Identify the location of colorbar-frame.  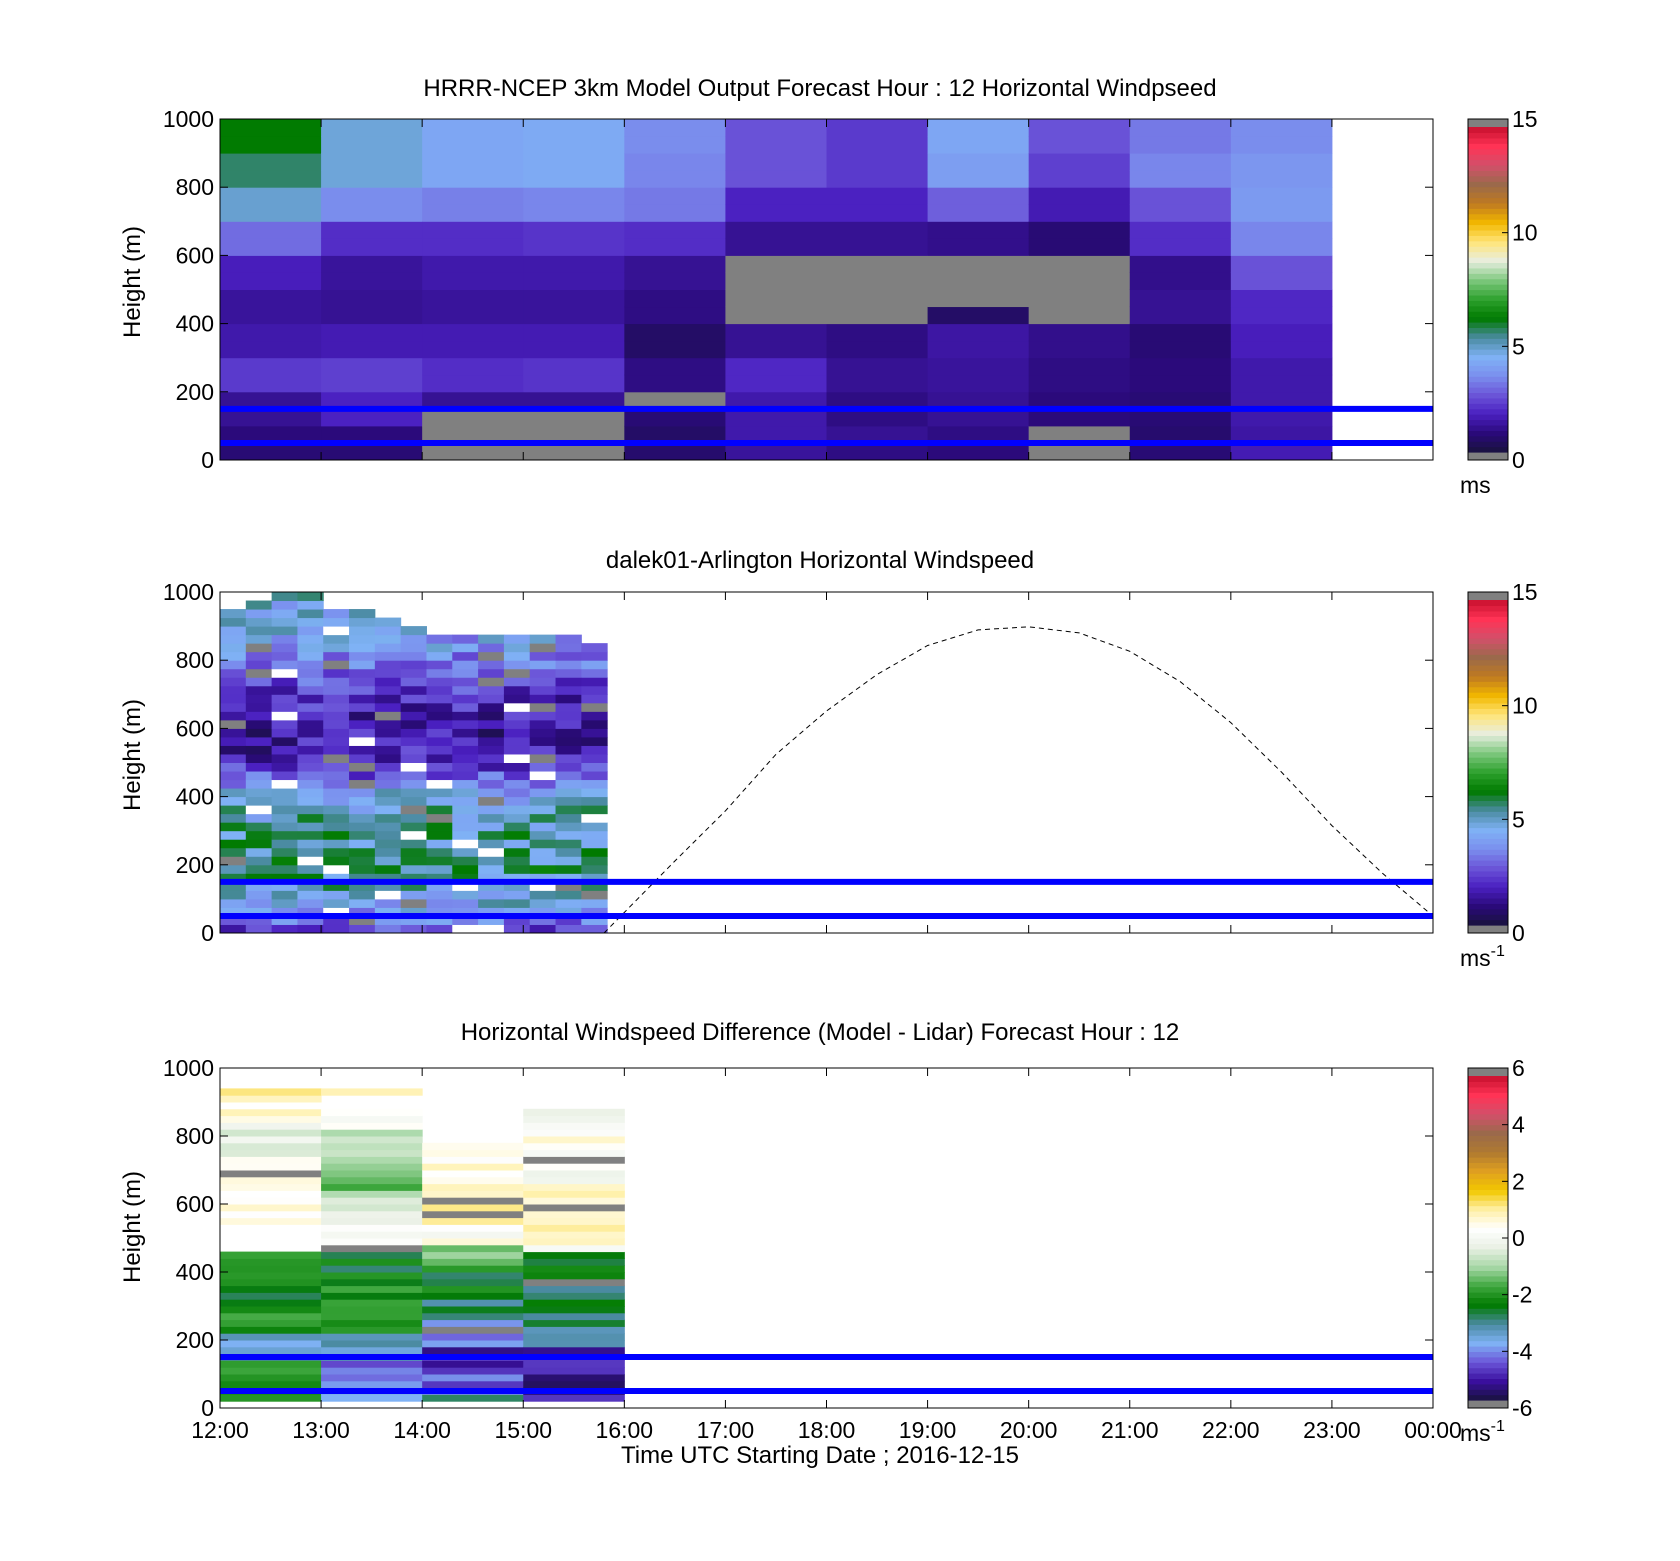
(1488, 762).